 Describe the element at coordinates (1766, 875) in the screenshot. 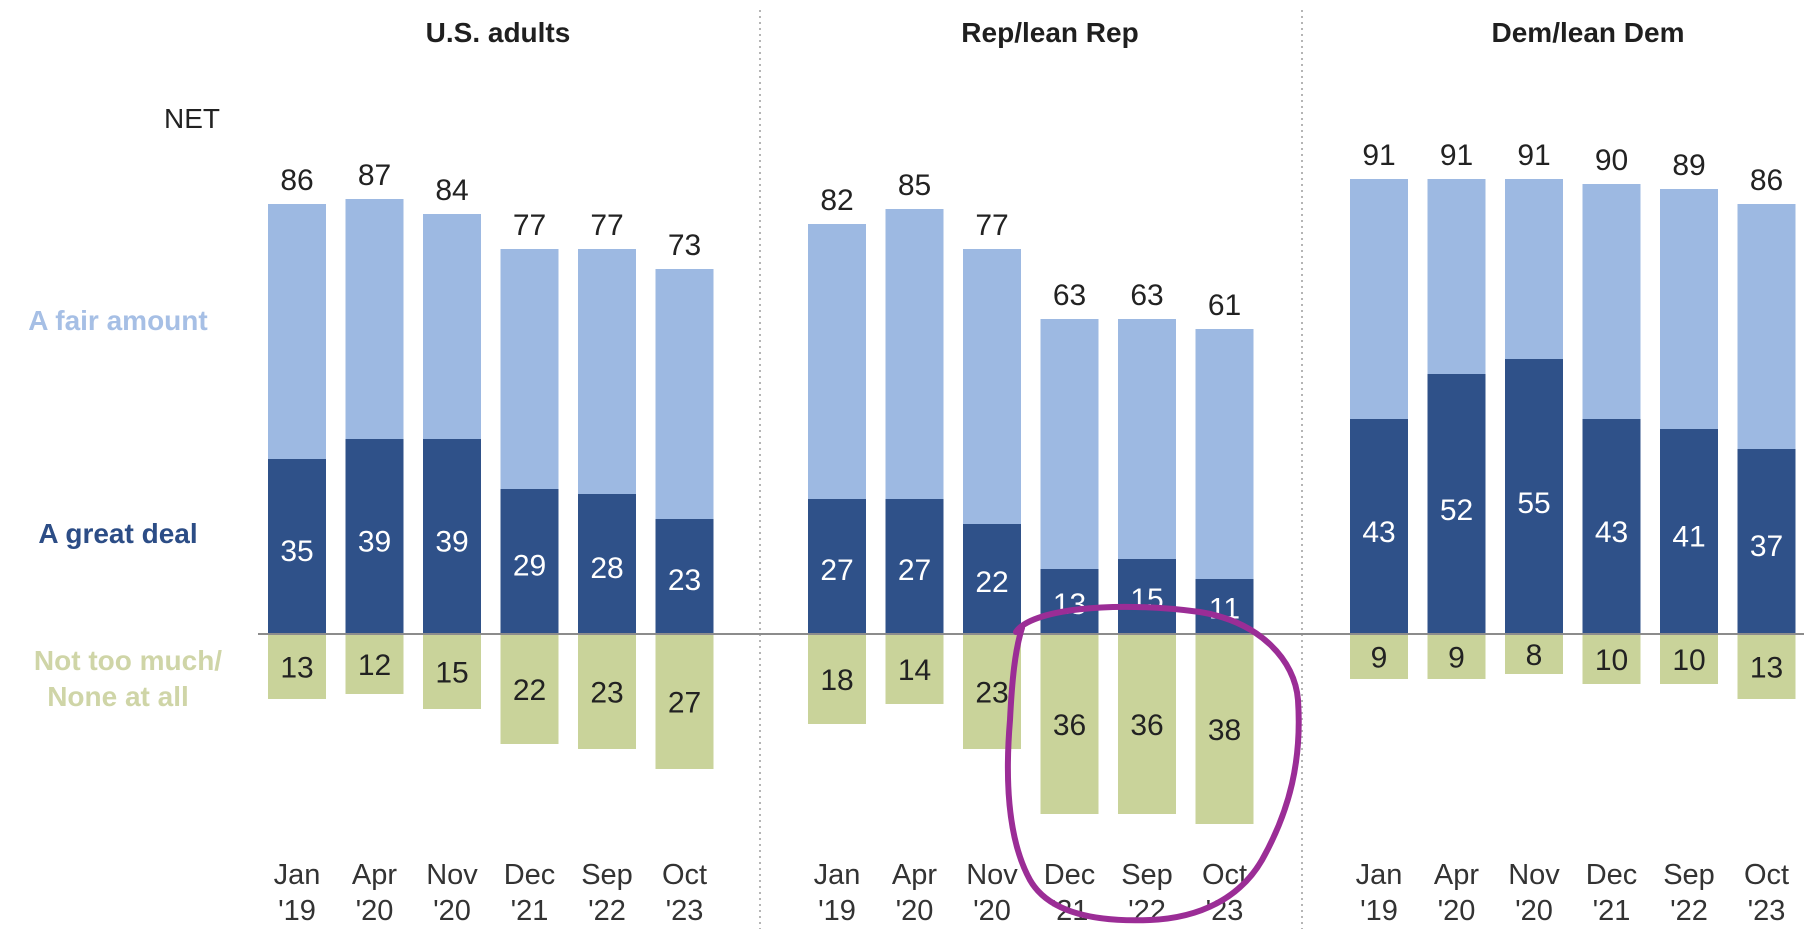

I see `x-tick-label-month: Oct` at that location.